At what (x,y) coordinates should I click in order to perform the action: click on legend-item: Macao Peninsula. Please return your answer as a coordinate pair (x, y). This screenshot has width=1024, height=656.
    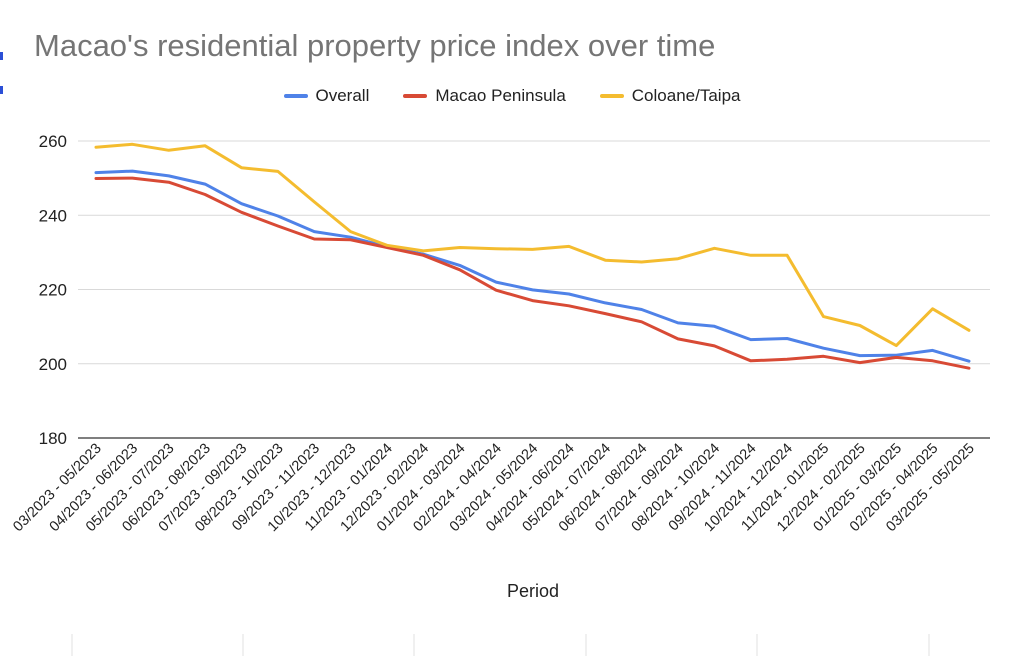
    Looking at the image, I should click on (484, 96).